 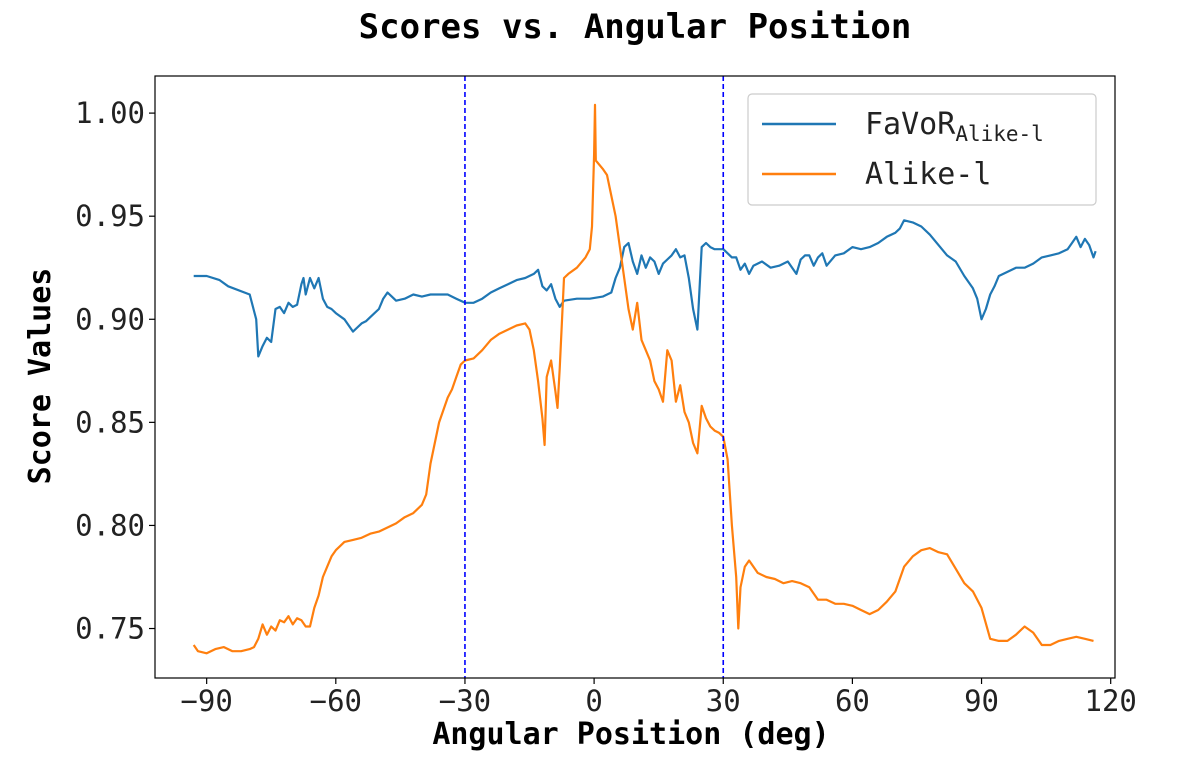 What do you see at coordinates (999, 134) in the screenshot?
I see `legend-label-subscript: Alike-l` at bounding box center [999, 134].